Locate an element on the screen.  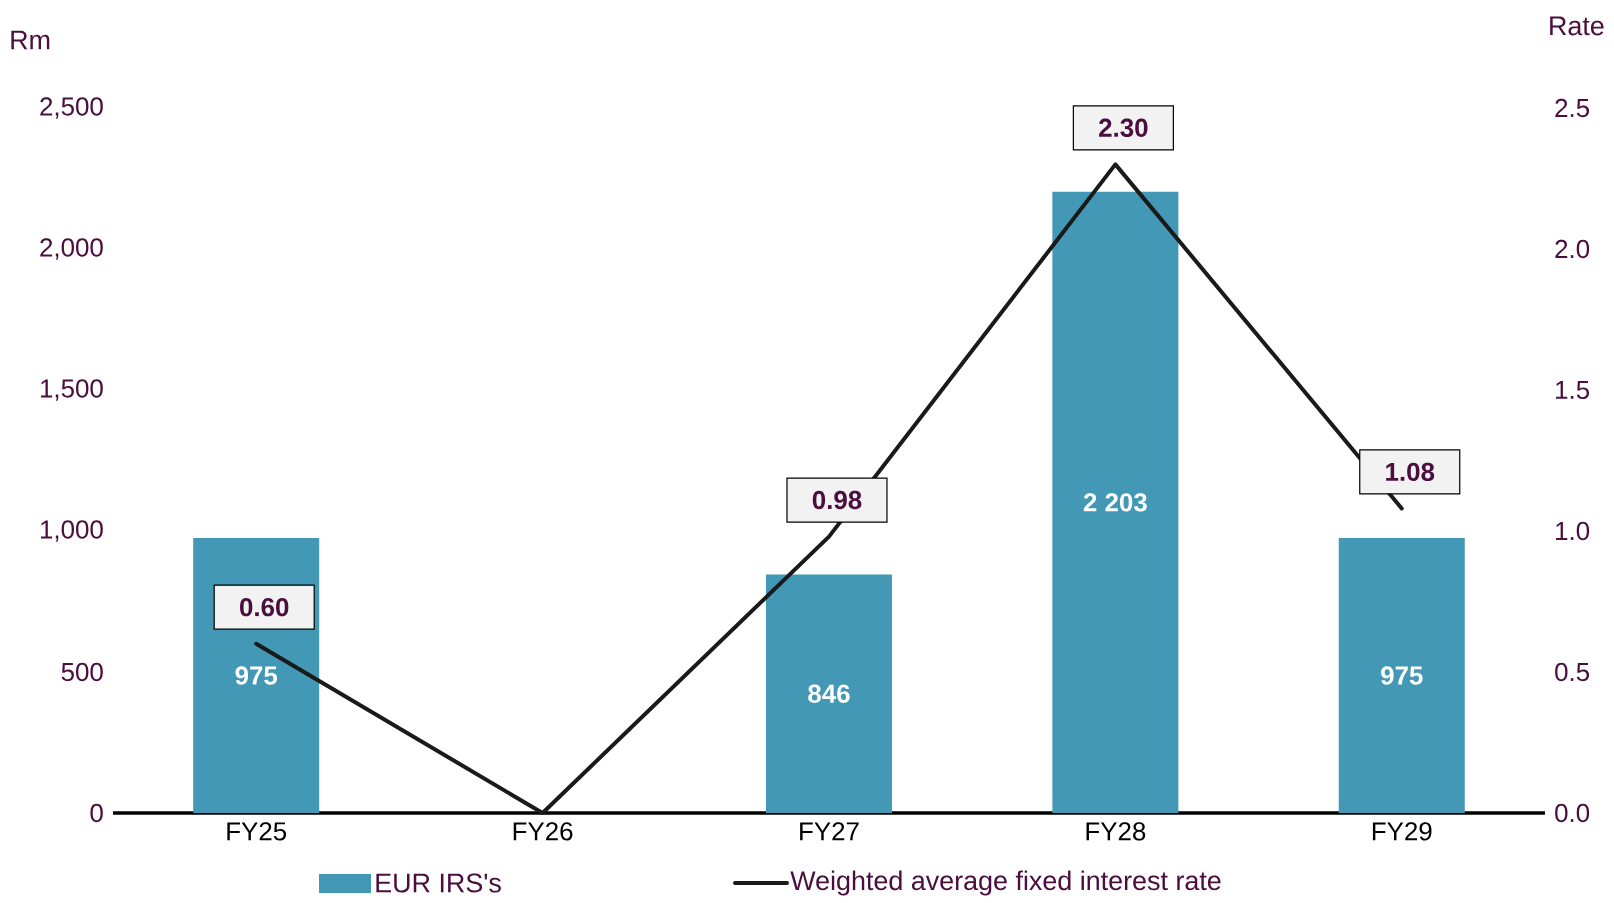
y-tick-label: 500 is located at coordinates (82, 672).